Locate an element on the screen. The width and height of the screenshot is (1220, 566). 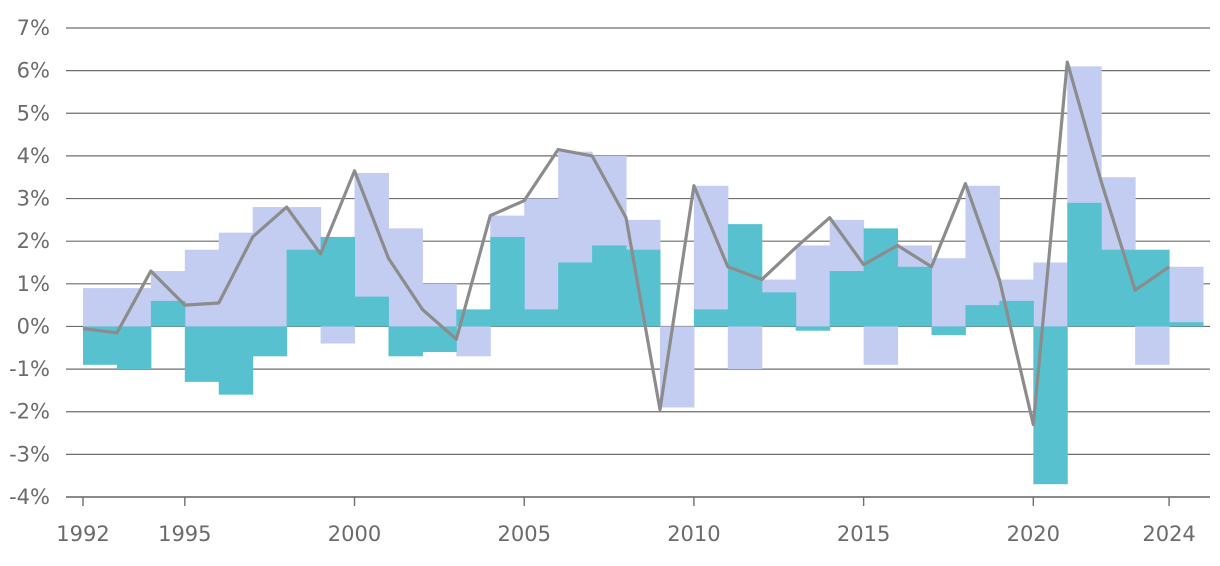
y-tick-label: -2% is located at coordinates (29, 412).